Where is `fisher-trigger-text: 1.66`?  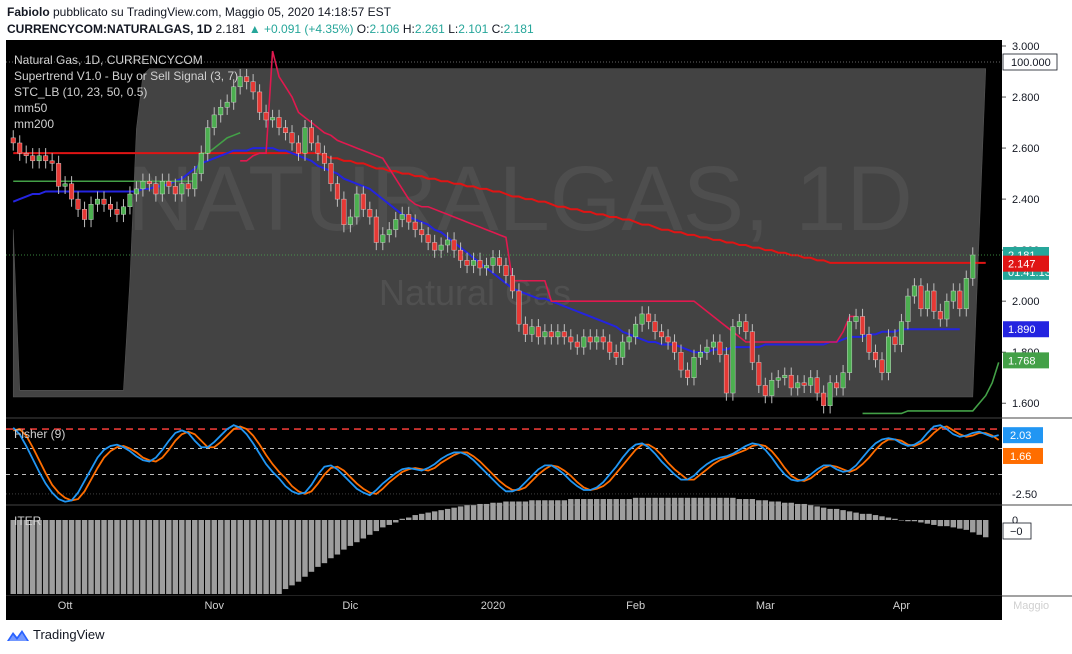
fisher-trigger-text: 1.66 is located at coordinates (1020, 457).